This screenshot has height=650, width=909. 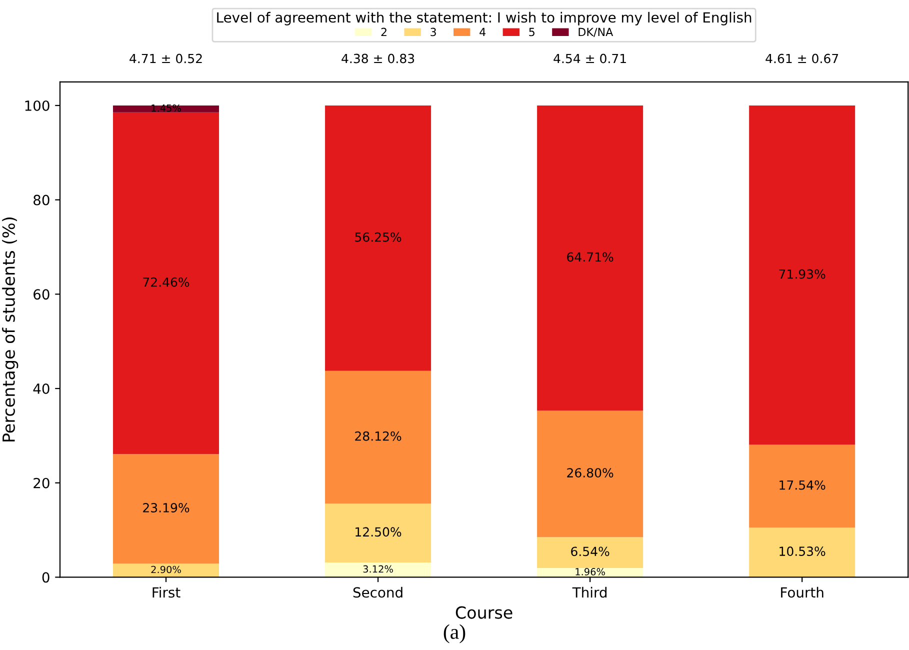 I want to click on data-label: 56.25%, so click(x=378, y=237).